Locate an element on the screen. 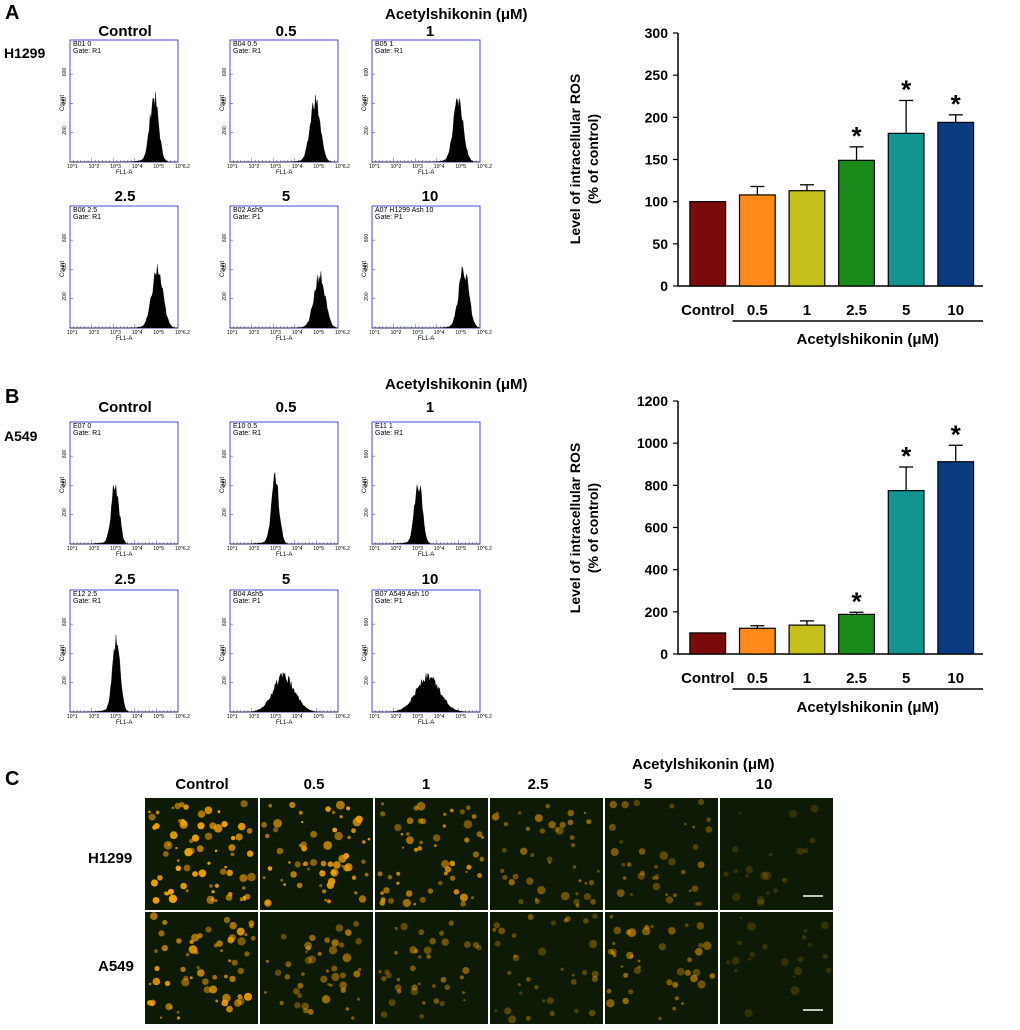  micrograph-background is located at coordinates (776, 968).